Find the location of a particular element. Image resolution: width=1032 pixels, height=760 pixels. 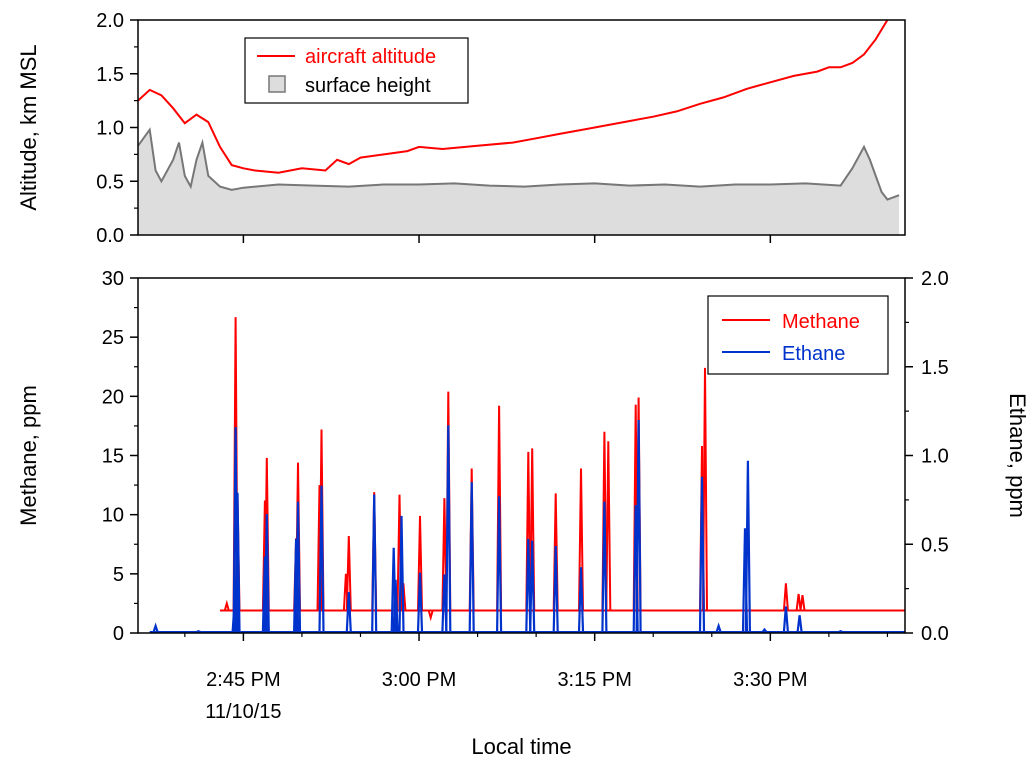

legend-label-ethane: Ethane is located at coordinates (813, 354).